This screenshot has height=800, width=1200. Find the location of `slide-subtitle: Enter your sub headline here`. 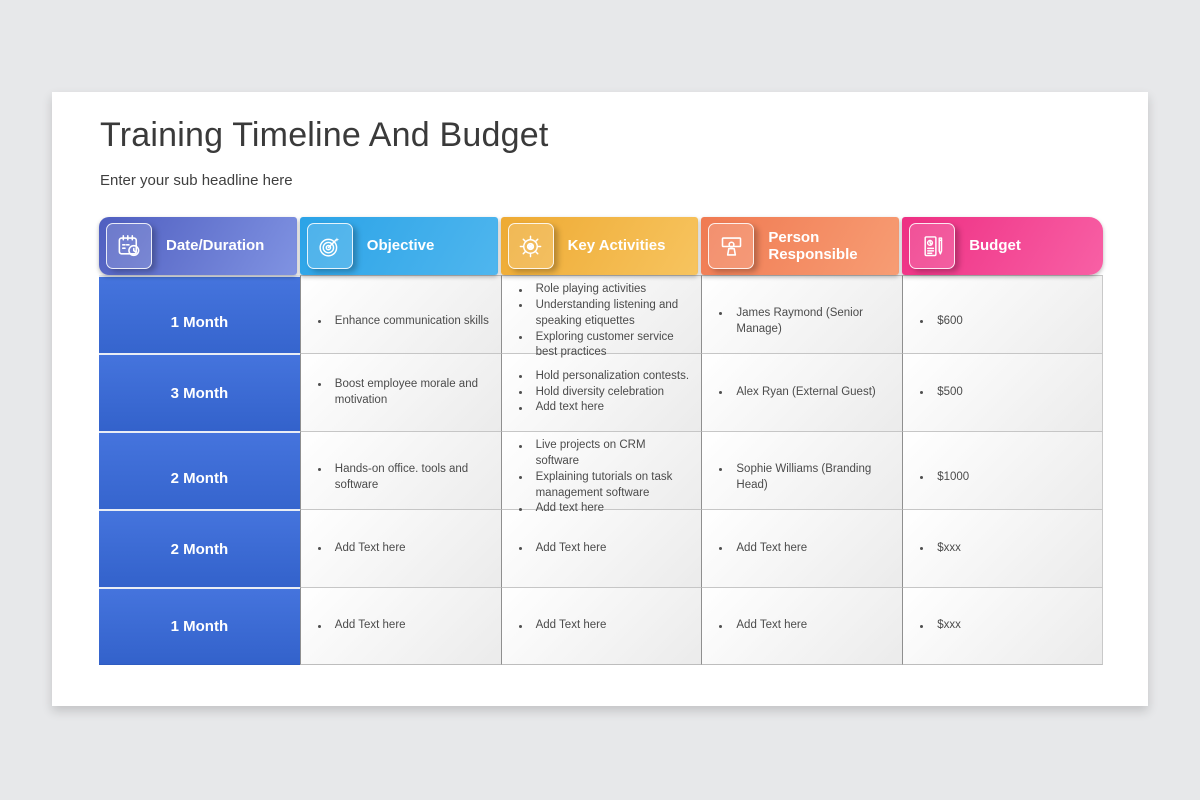

slide-subtitle: Enter your sub headline here is located at coordinates (196, 180).